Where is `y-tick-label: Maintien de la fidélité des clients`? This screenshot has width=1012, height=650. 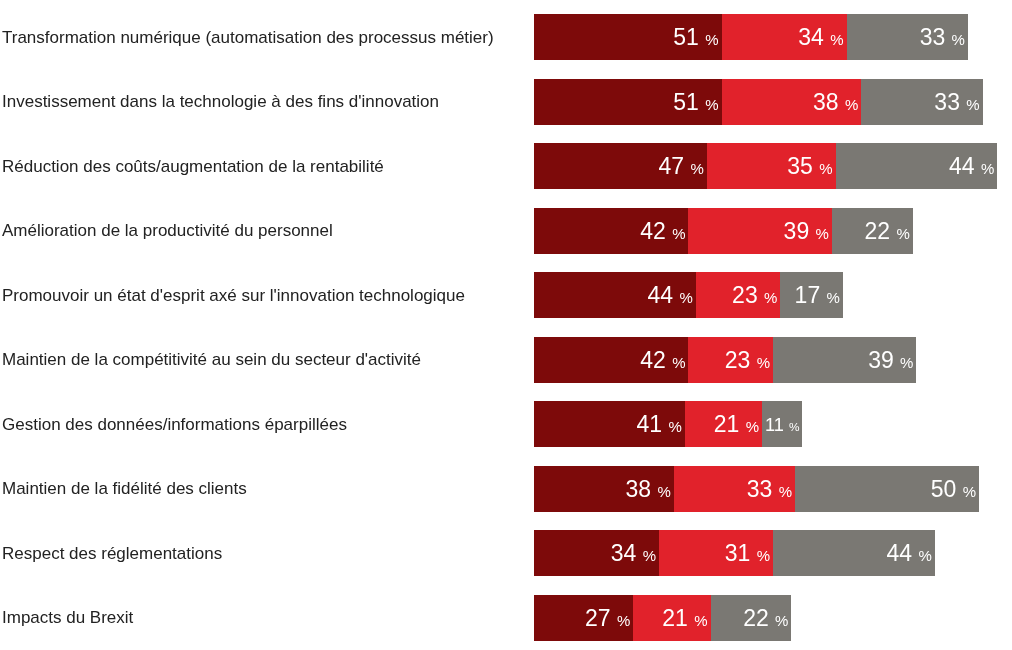
y-tick-label: Maintien de la fidélité des clients is located at coordinates (124, 488).